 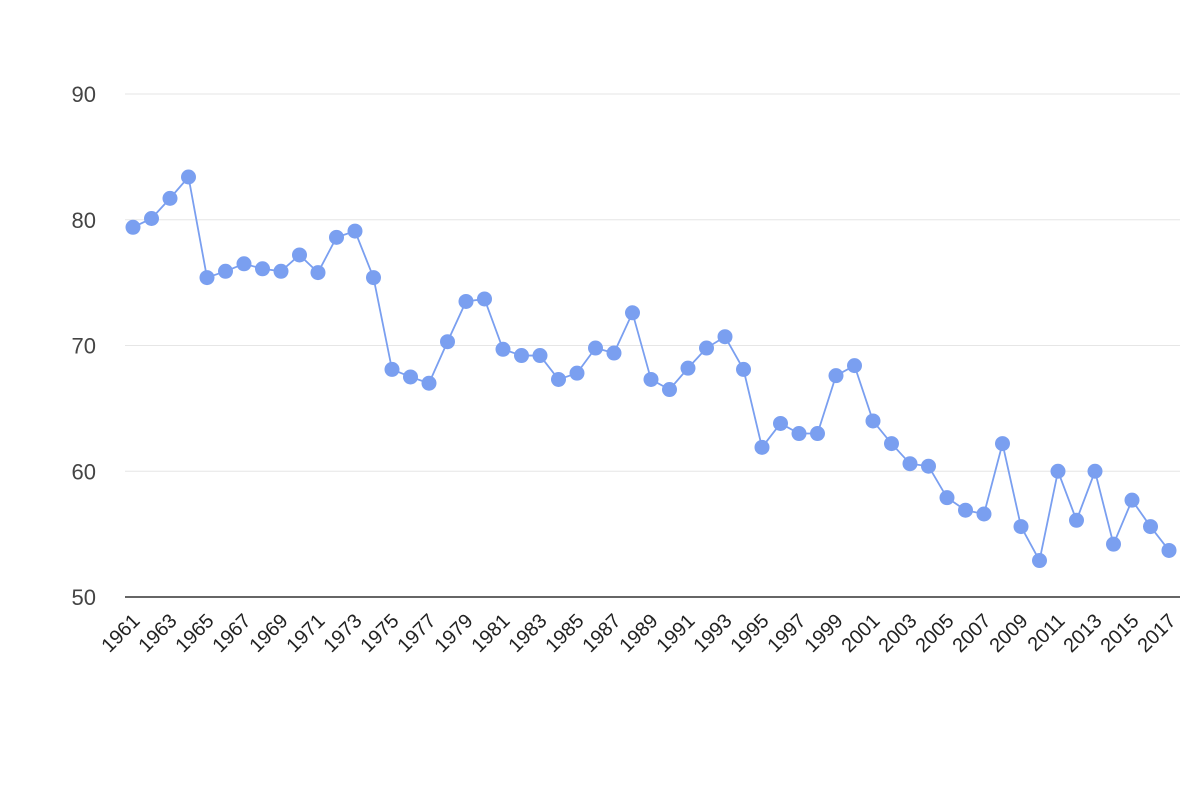 I want to click on y-axis-tick-labels: 50 60 70 80 90, so click(x=84, y=346).